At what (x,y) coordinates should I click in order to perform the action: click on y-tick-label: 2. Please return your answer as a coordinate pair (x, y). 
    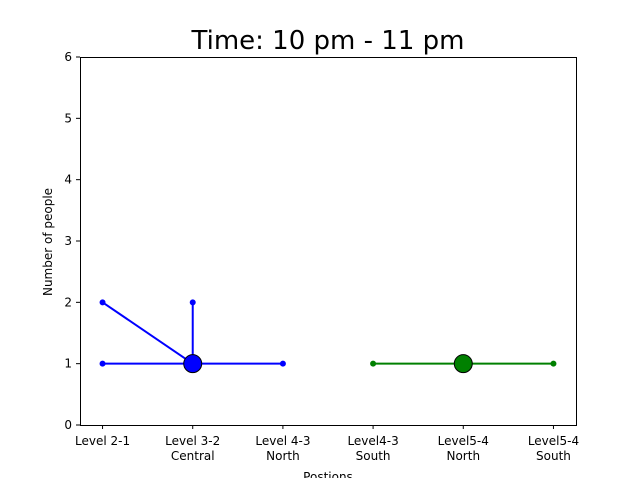
    Looking at the image, I should click on (68, 302).